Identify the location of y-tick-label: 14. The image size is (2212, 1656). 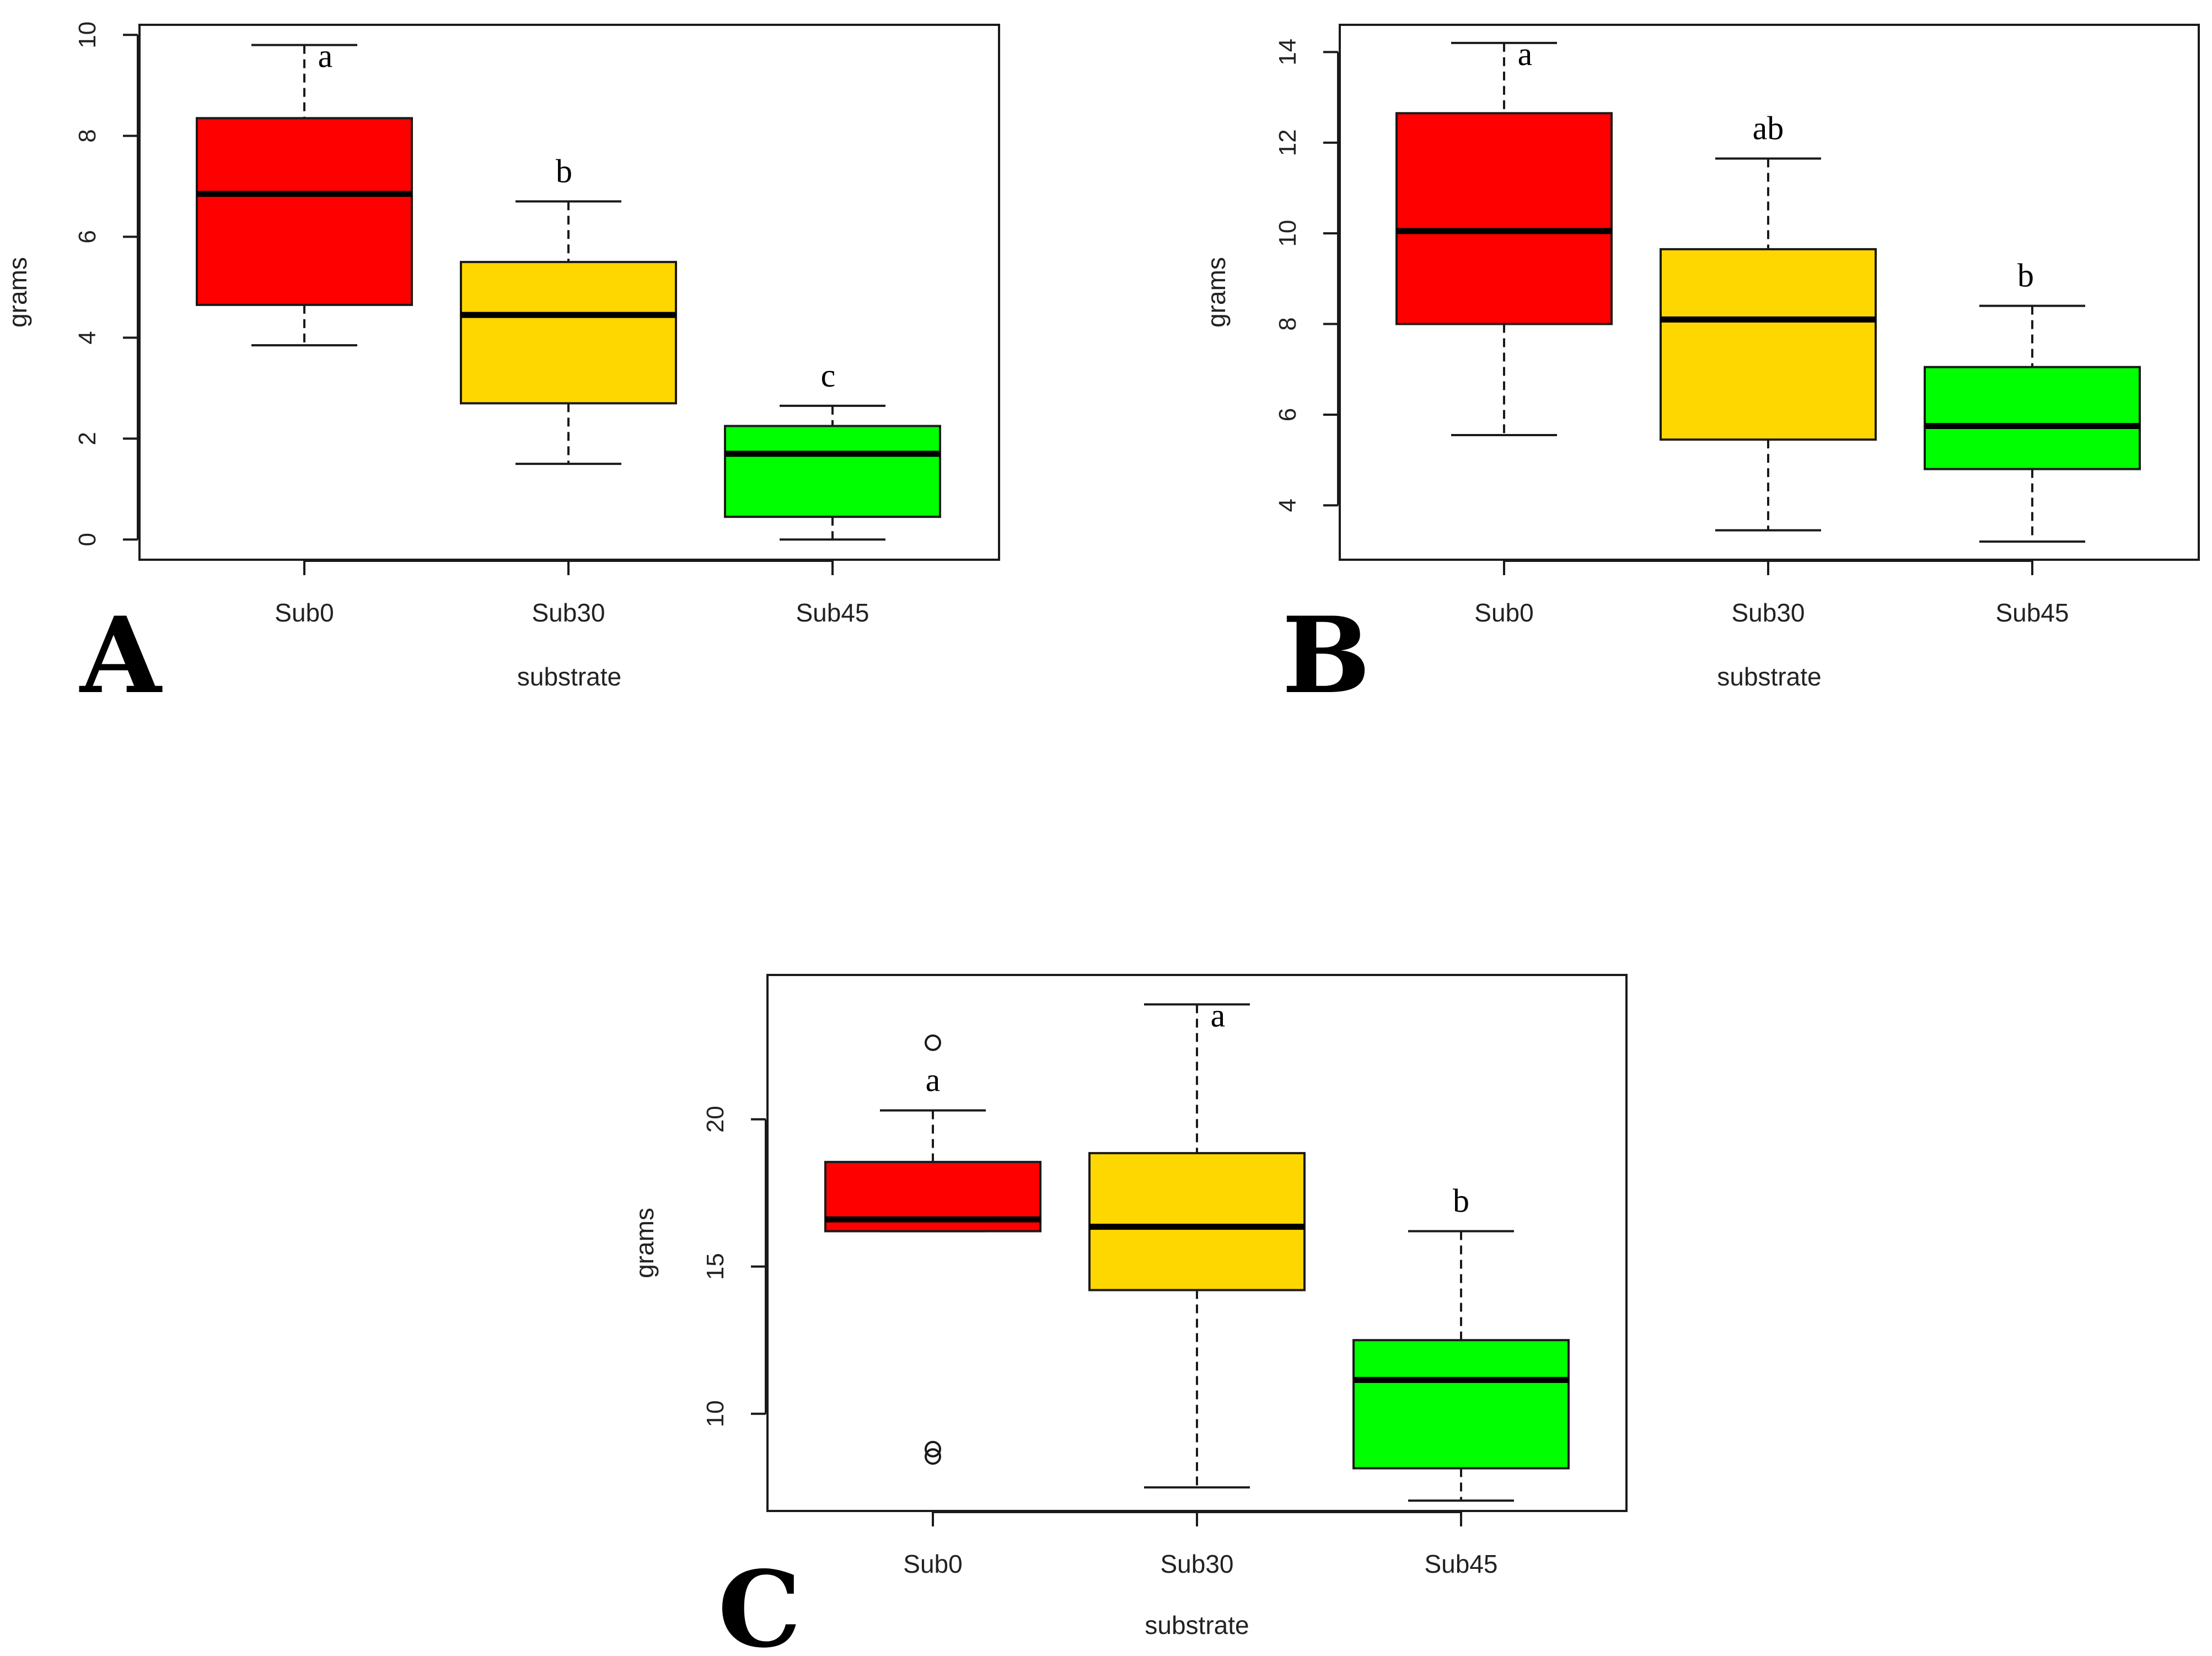
(1288, 52).